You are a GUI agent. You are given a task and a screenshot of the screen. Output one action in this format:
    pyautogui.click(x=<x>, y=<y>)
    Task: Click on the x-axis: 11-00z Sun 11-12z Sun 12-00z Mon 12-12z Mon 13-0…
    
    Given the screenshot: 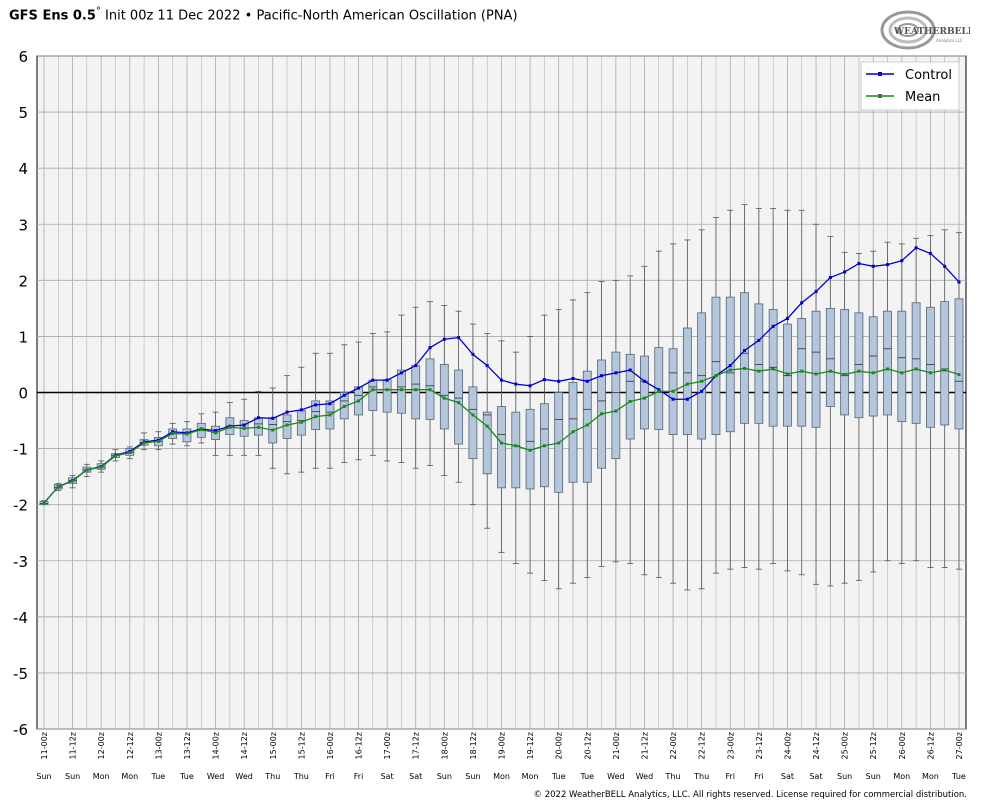 What is the action you would take?
    pyautogui.click(x=501, y=756)
    